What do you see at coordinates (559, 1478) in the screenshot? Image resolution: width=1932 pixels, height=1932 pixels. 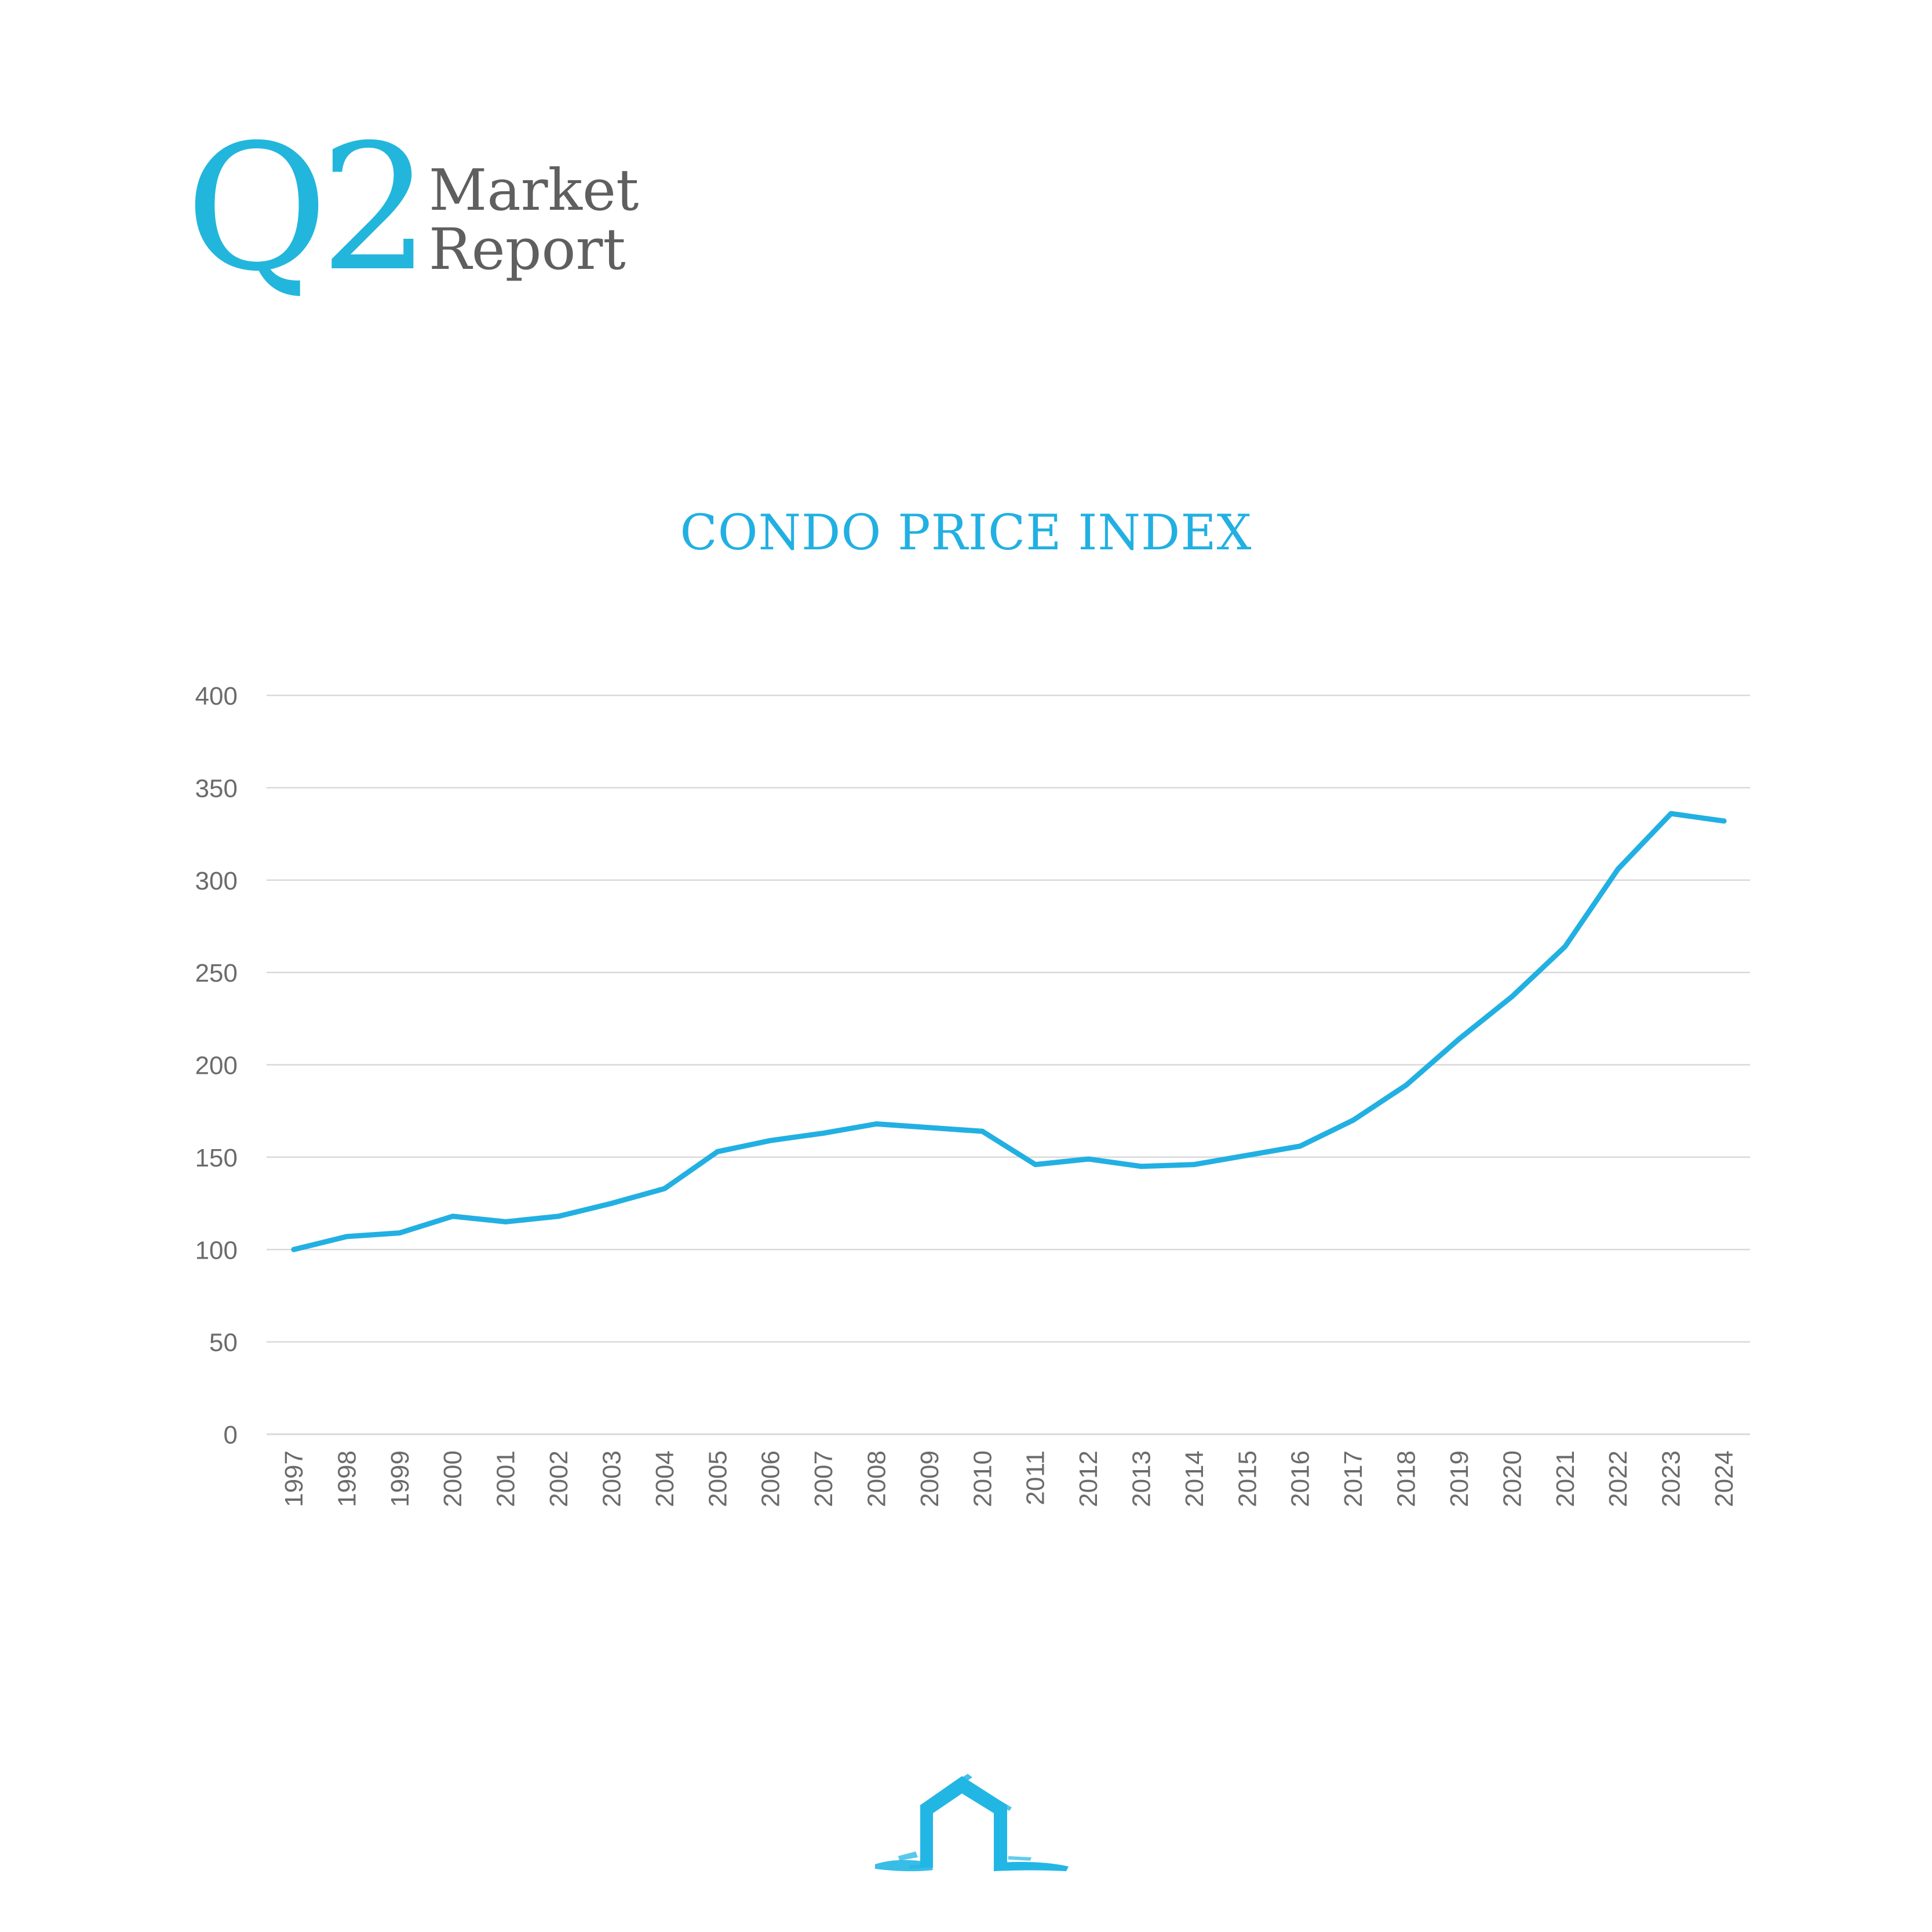 I see `x-tick-label: 2002` at bounding box center [559, 1478].